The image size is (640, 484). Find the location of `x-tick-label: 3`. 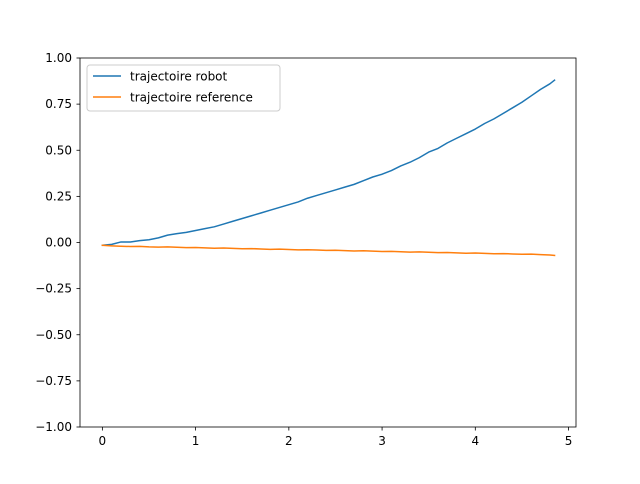

x-tick-label: 3 is located at coordinates (382, 441).